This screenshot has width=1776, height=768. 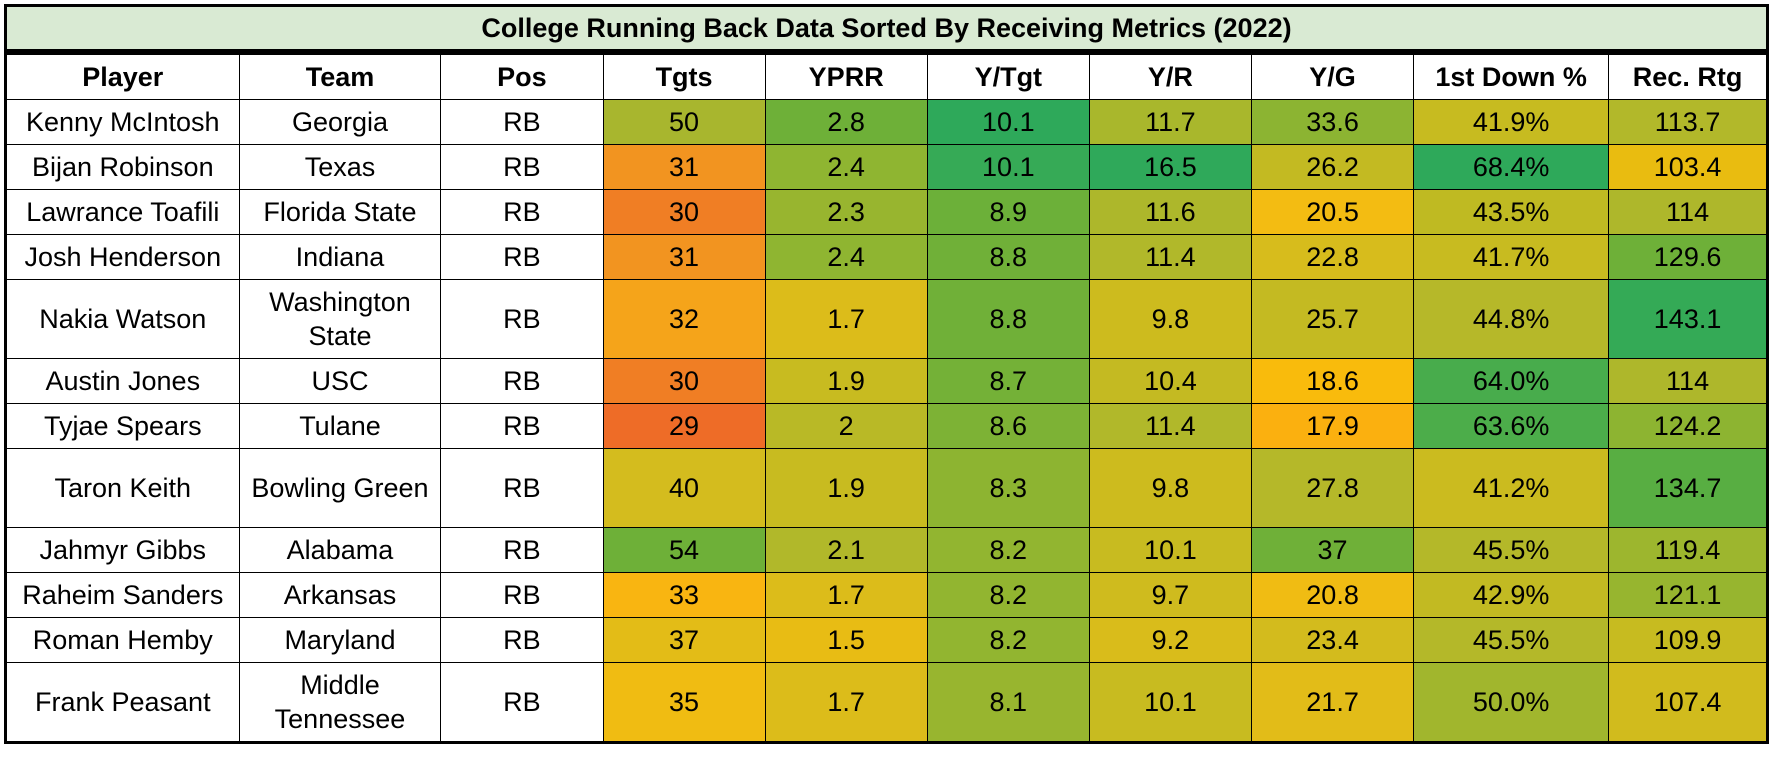 I want to click on column-header-yprr: YPRR, so click(x=846, y=76).